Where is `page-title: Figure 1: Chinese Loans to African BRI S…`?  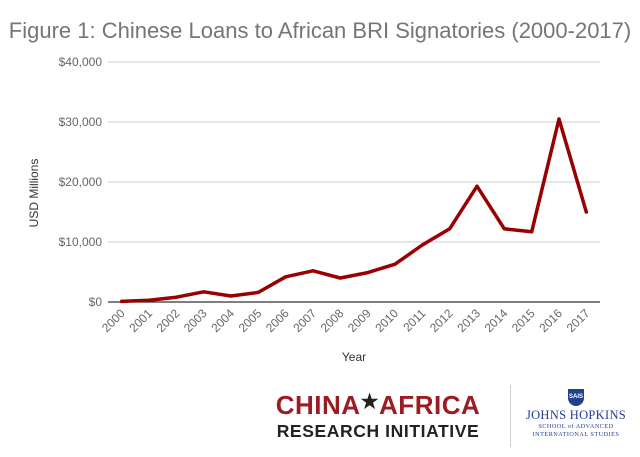 page-title: Figure 1: Chinese Loans to African BRI S… is located at coordinates (320, 30).